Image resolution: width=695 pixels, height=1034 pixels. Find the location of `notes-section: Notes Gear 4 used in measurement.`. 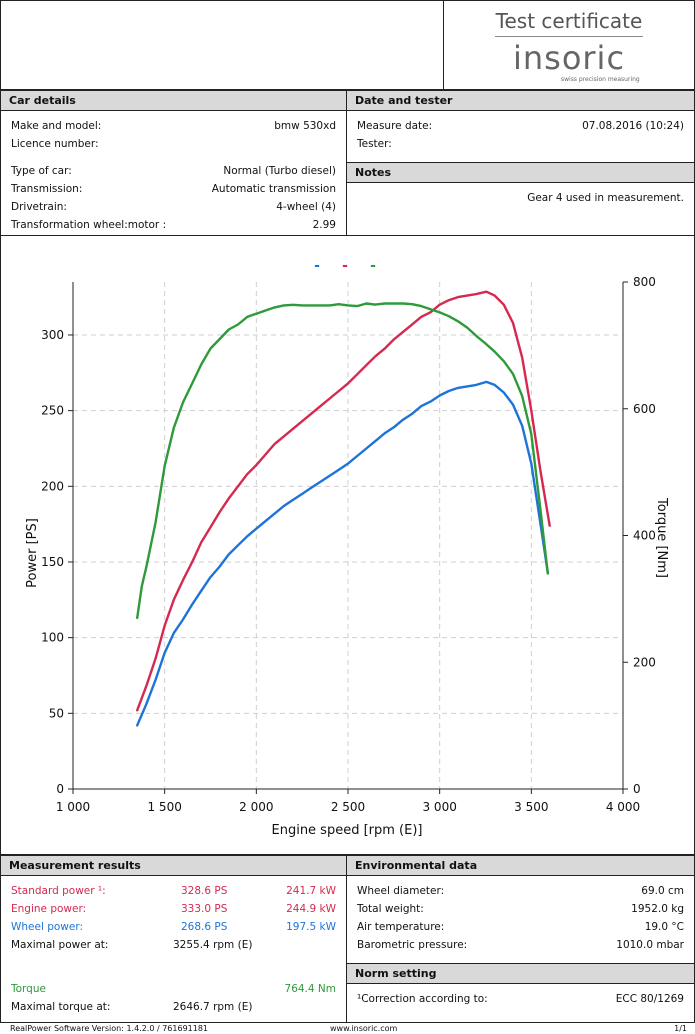

notes-section: Notes Gear 4 used in measurement. is located at coordinates (520, 199).